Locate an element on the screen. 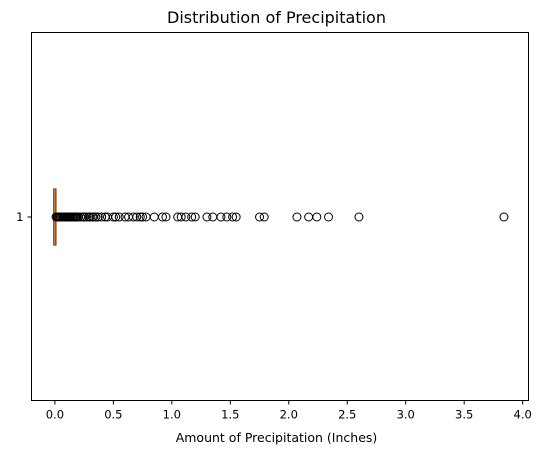 This screenshot has height=455, width=541. x-tick-label: 3.0 is located at coordinates (406, 415).